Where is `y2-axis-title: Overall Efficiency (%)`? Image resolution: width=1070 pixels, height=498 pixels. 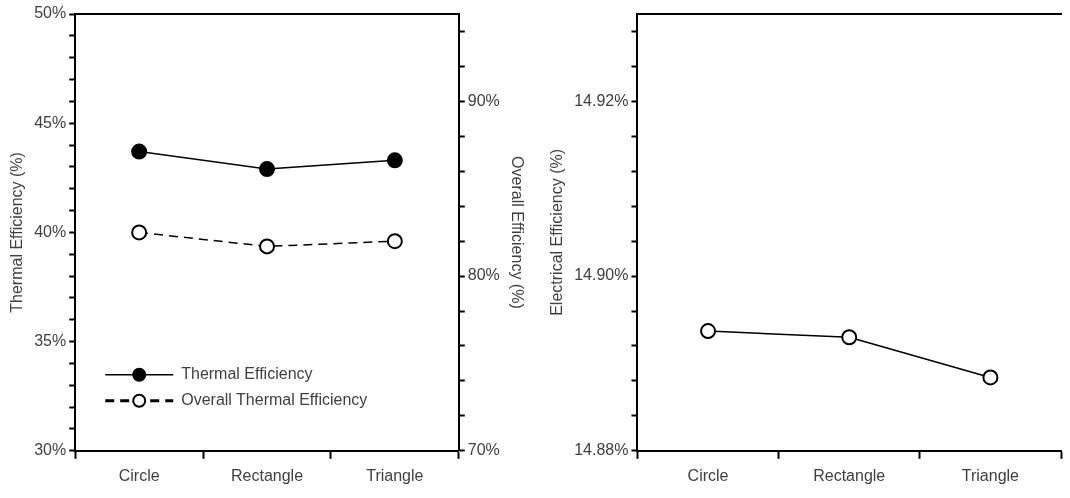 y2-axis-title: Overall Efficiency (%) is located at coordinates (517, 232).